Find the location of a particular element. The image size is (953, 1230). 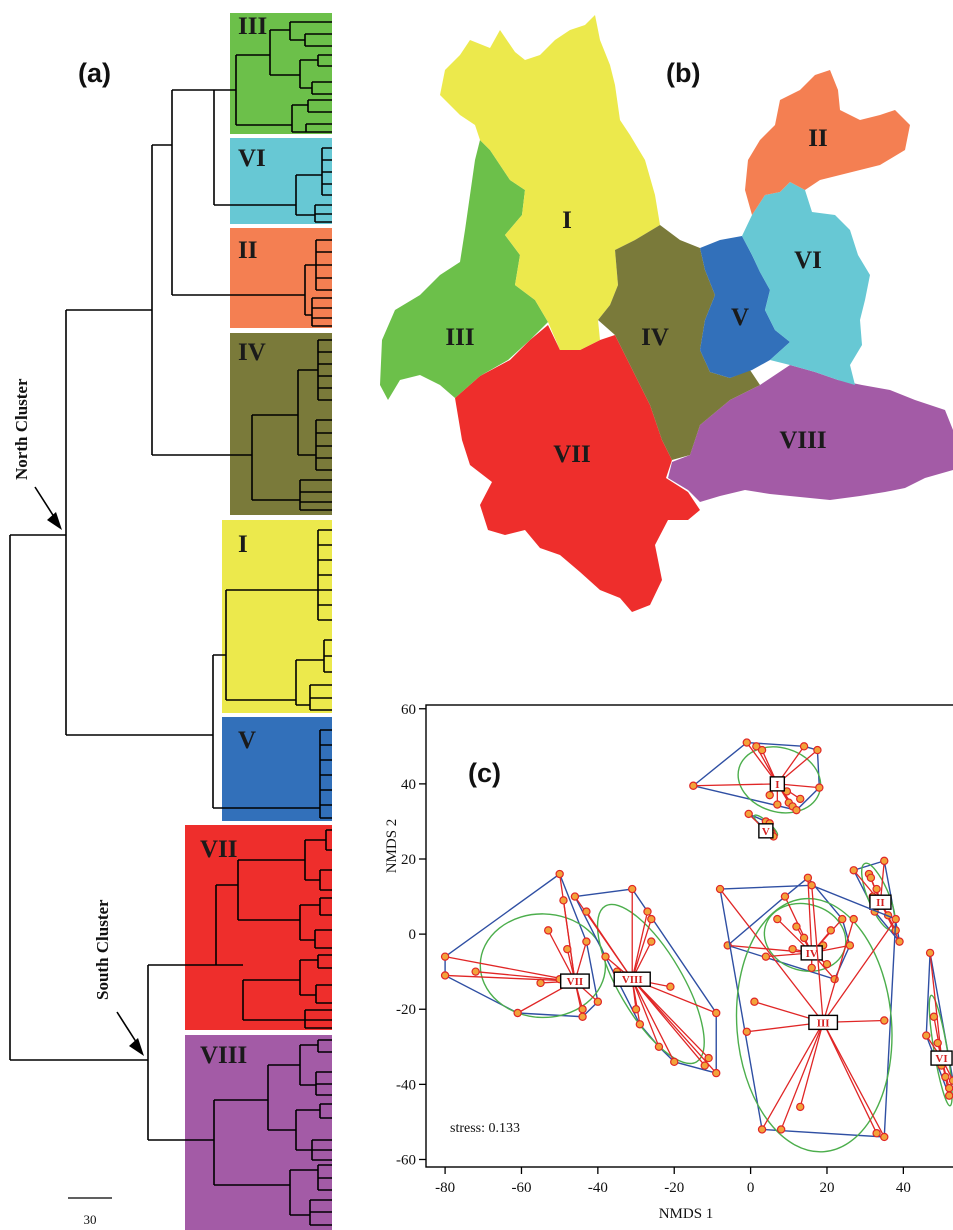

group-I: I is located at coordinates (756, 776).